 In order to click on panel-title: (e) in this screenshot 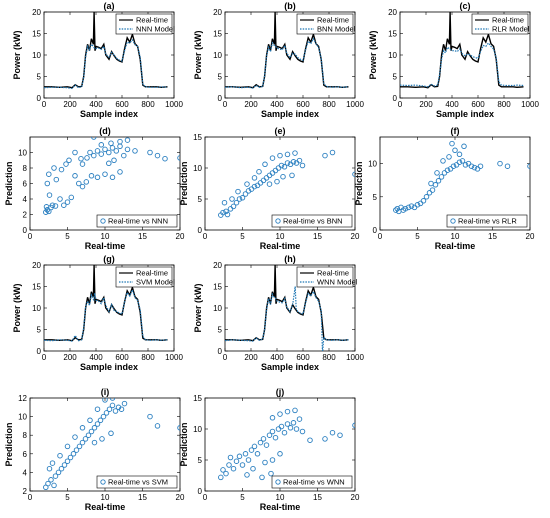, I will do `click(280, 131)`.